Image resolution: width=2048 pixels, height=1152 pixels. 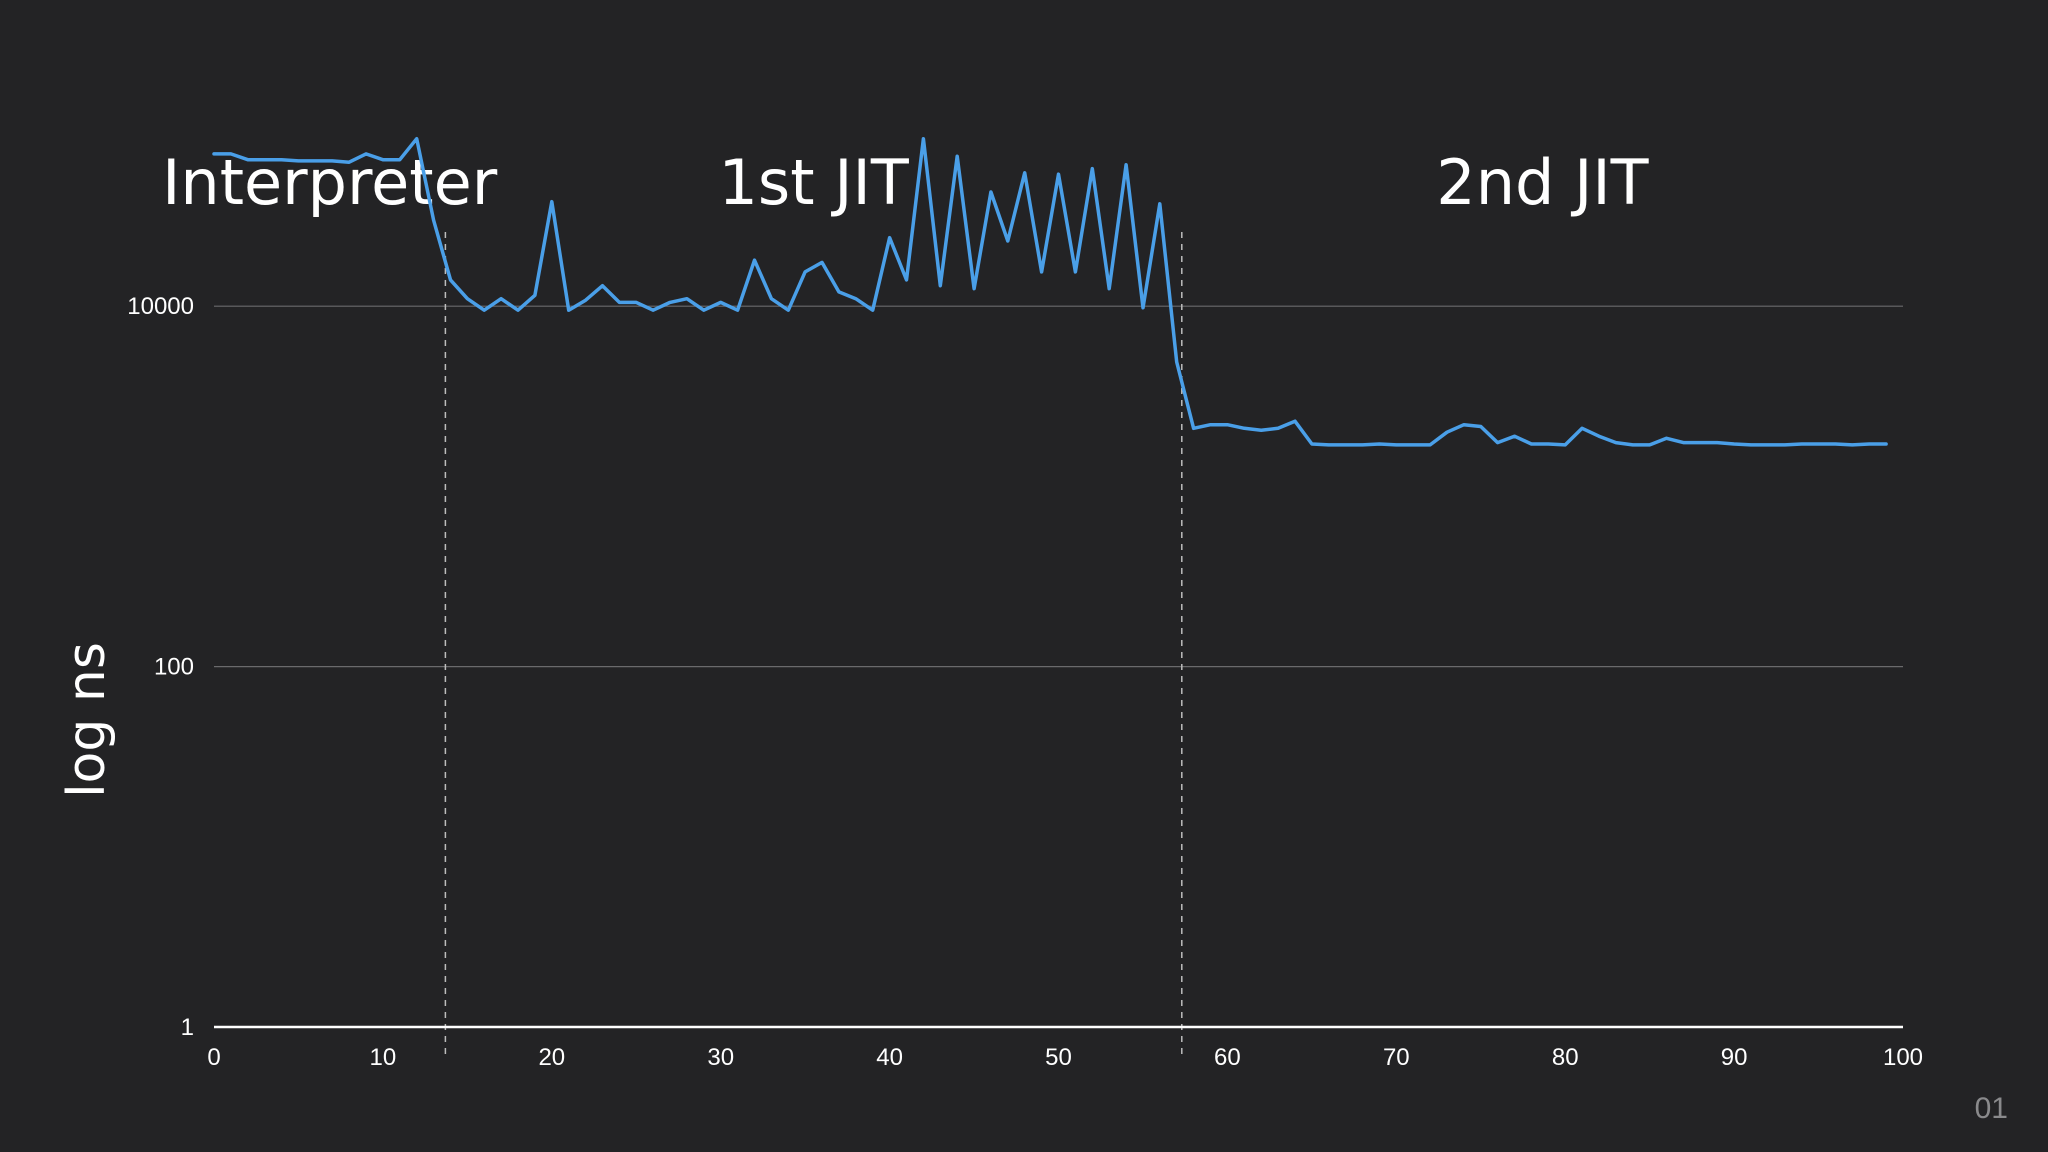 I want to click on phase-labels: Interpreter 1st JIT 2nd JIT, so click(x=906, y=182).